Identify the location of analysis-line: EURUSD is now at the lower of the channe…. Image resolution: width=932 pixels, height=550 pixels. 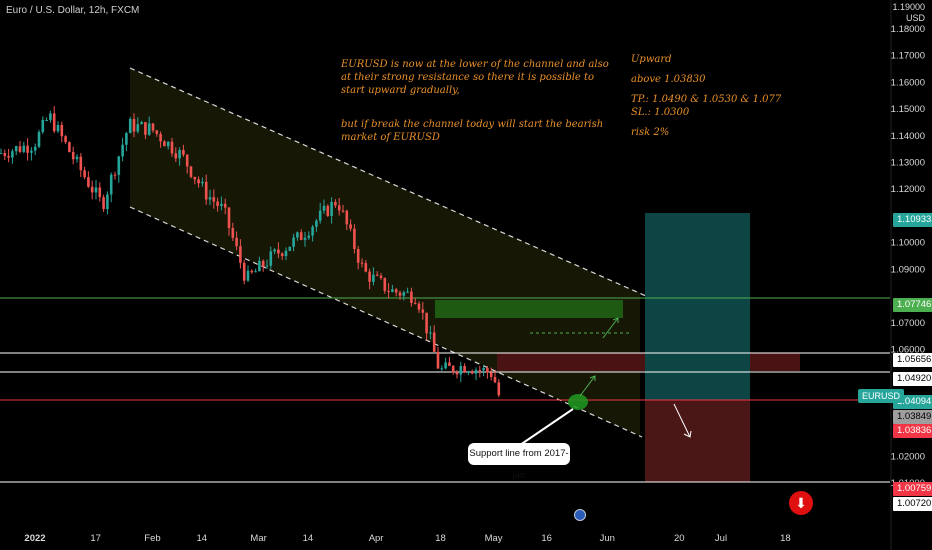
(475, 64).